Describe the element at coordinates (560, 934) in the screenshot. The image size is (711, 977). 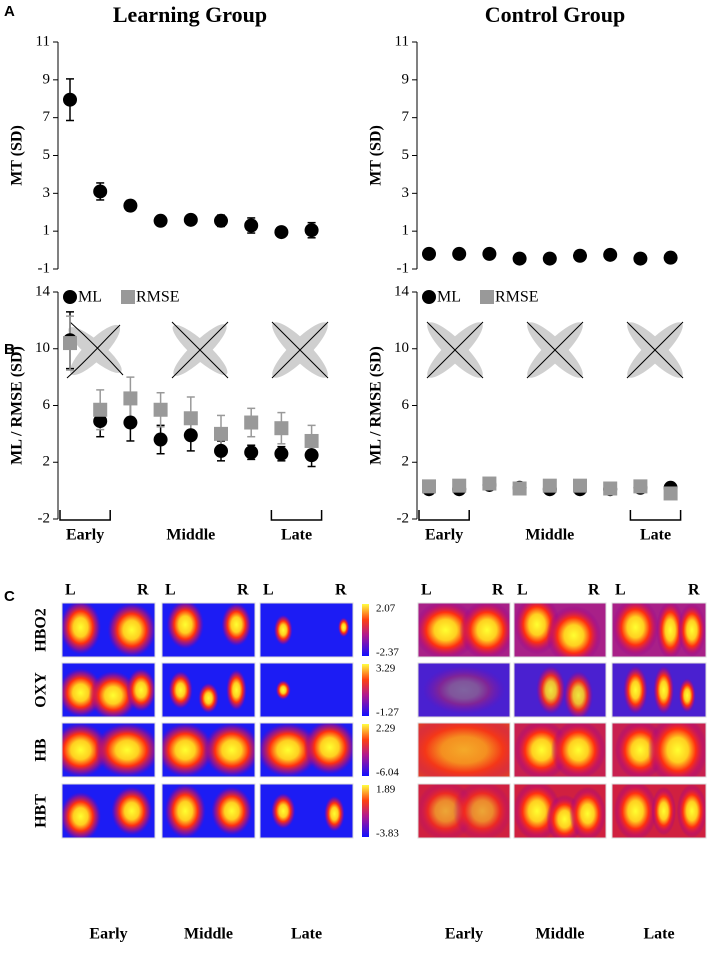
I see `column-label: Middle` at that location.